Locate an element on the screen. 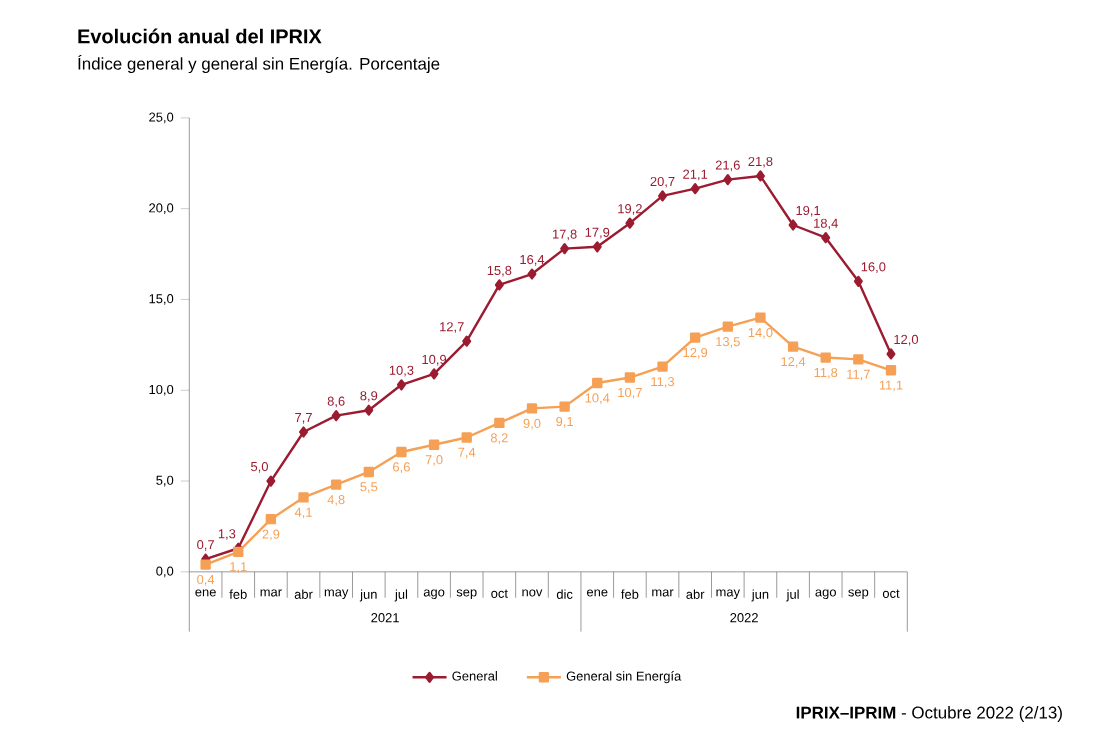 This screenshot has width=1100, height=748. chart-title: Evolución anual del IPRIX is located at coordinates (200, 36).